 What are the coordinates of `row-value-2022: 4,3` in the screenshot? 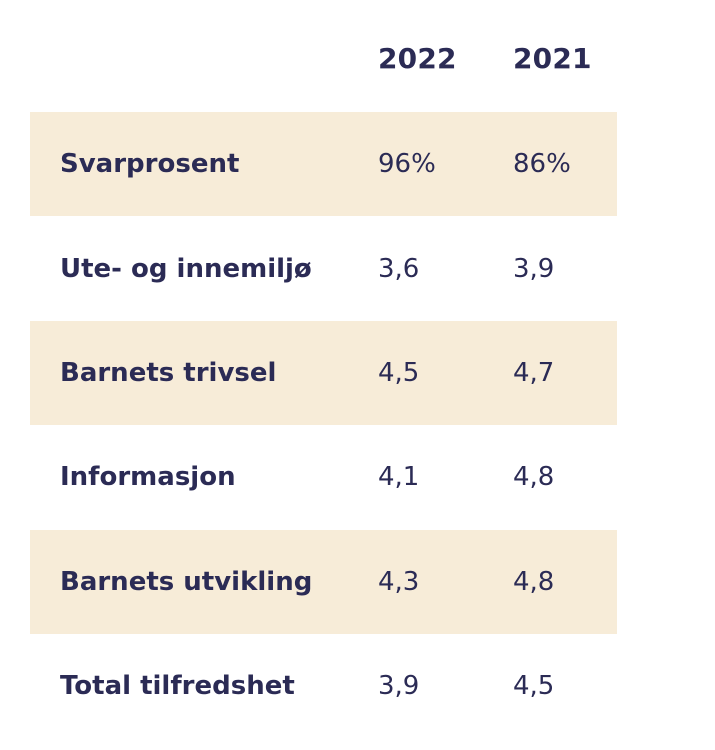 It's located at (399, 581).